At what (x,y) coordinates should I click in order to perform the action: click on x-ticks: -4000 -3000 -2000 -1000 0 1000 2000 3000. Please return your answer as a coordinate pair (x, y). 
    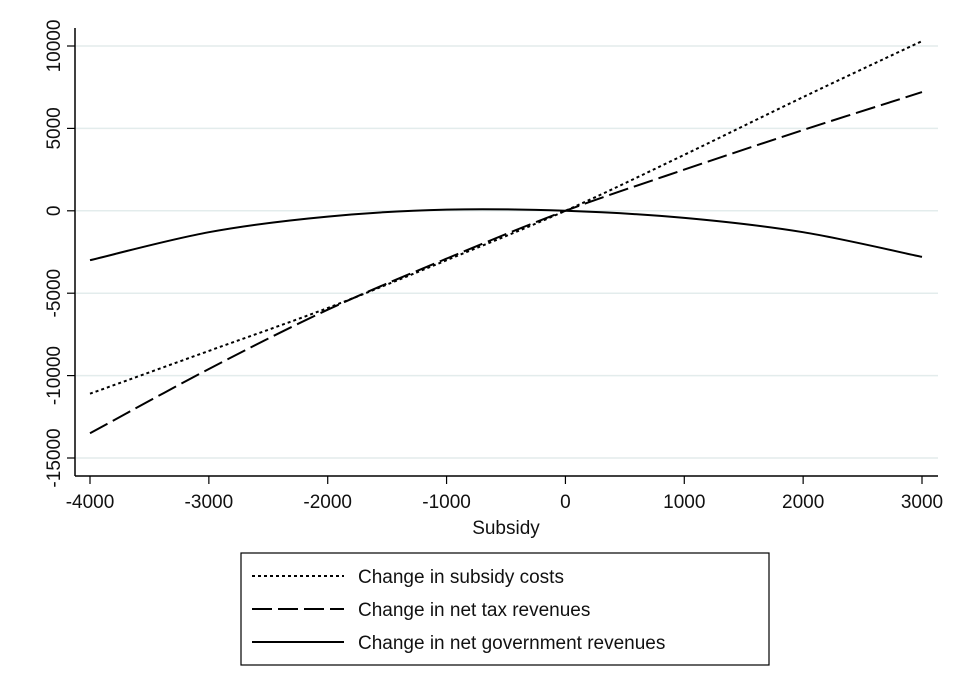
    Looking at the image, I should click on (504, 494).